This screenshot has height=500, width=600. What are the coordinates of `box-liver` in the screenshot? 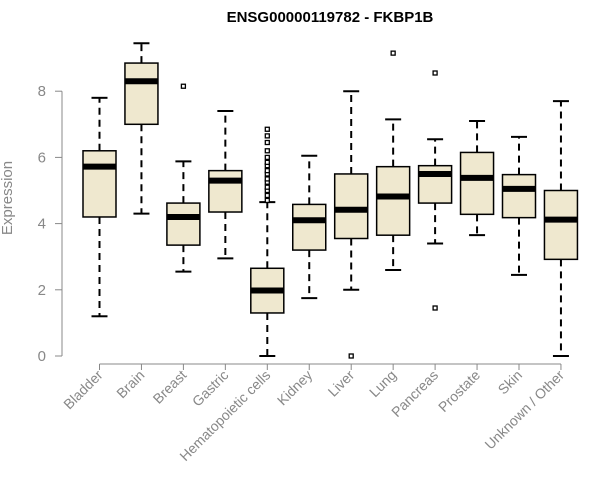 It's located at (351, 224).